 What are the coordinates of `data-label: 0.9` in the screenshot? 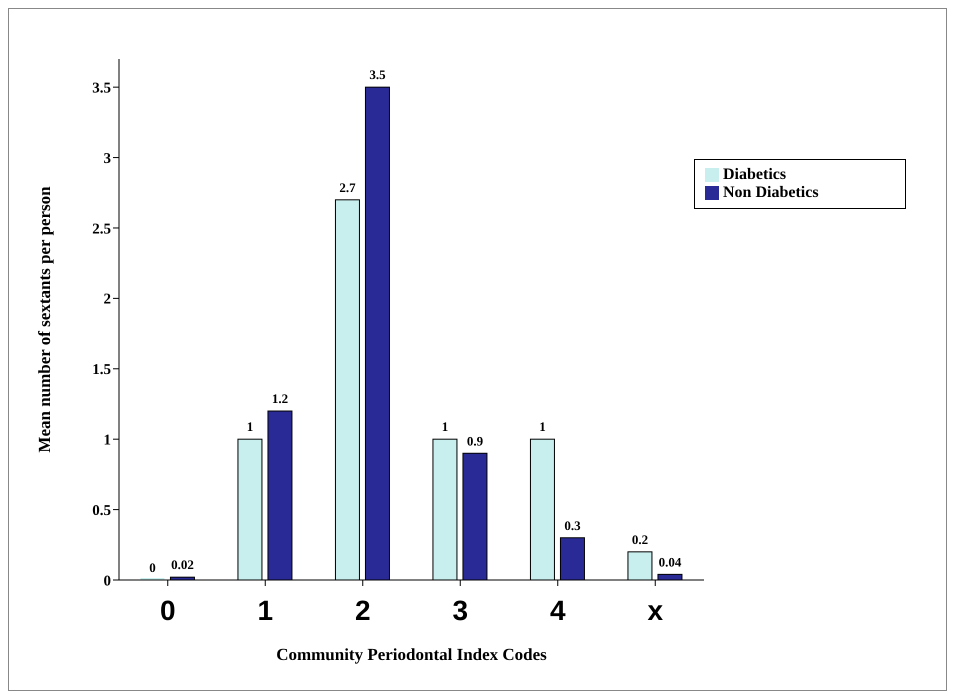 It's located at (475, 440).